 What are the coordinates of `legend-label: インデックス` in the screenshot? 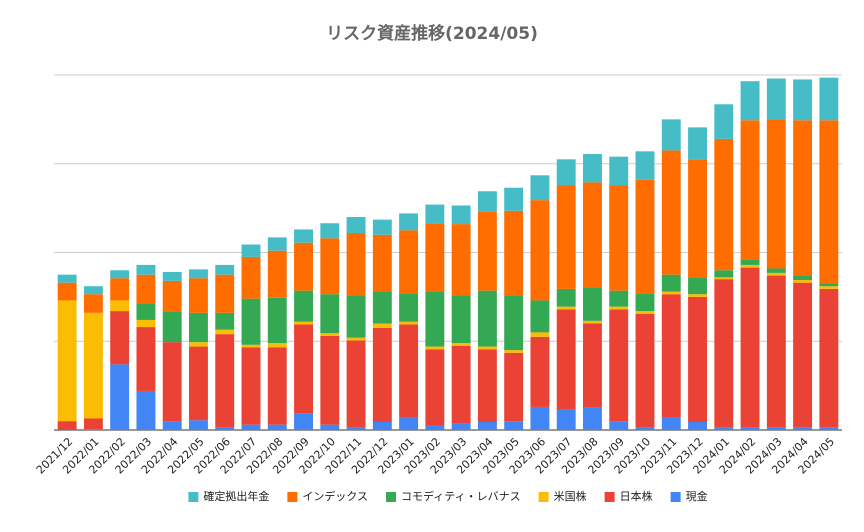 It's located at (335, 496).